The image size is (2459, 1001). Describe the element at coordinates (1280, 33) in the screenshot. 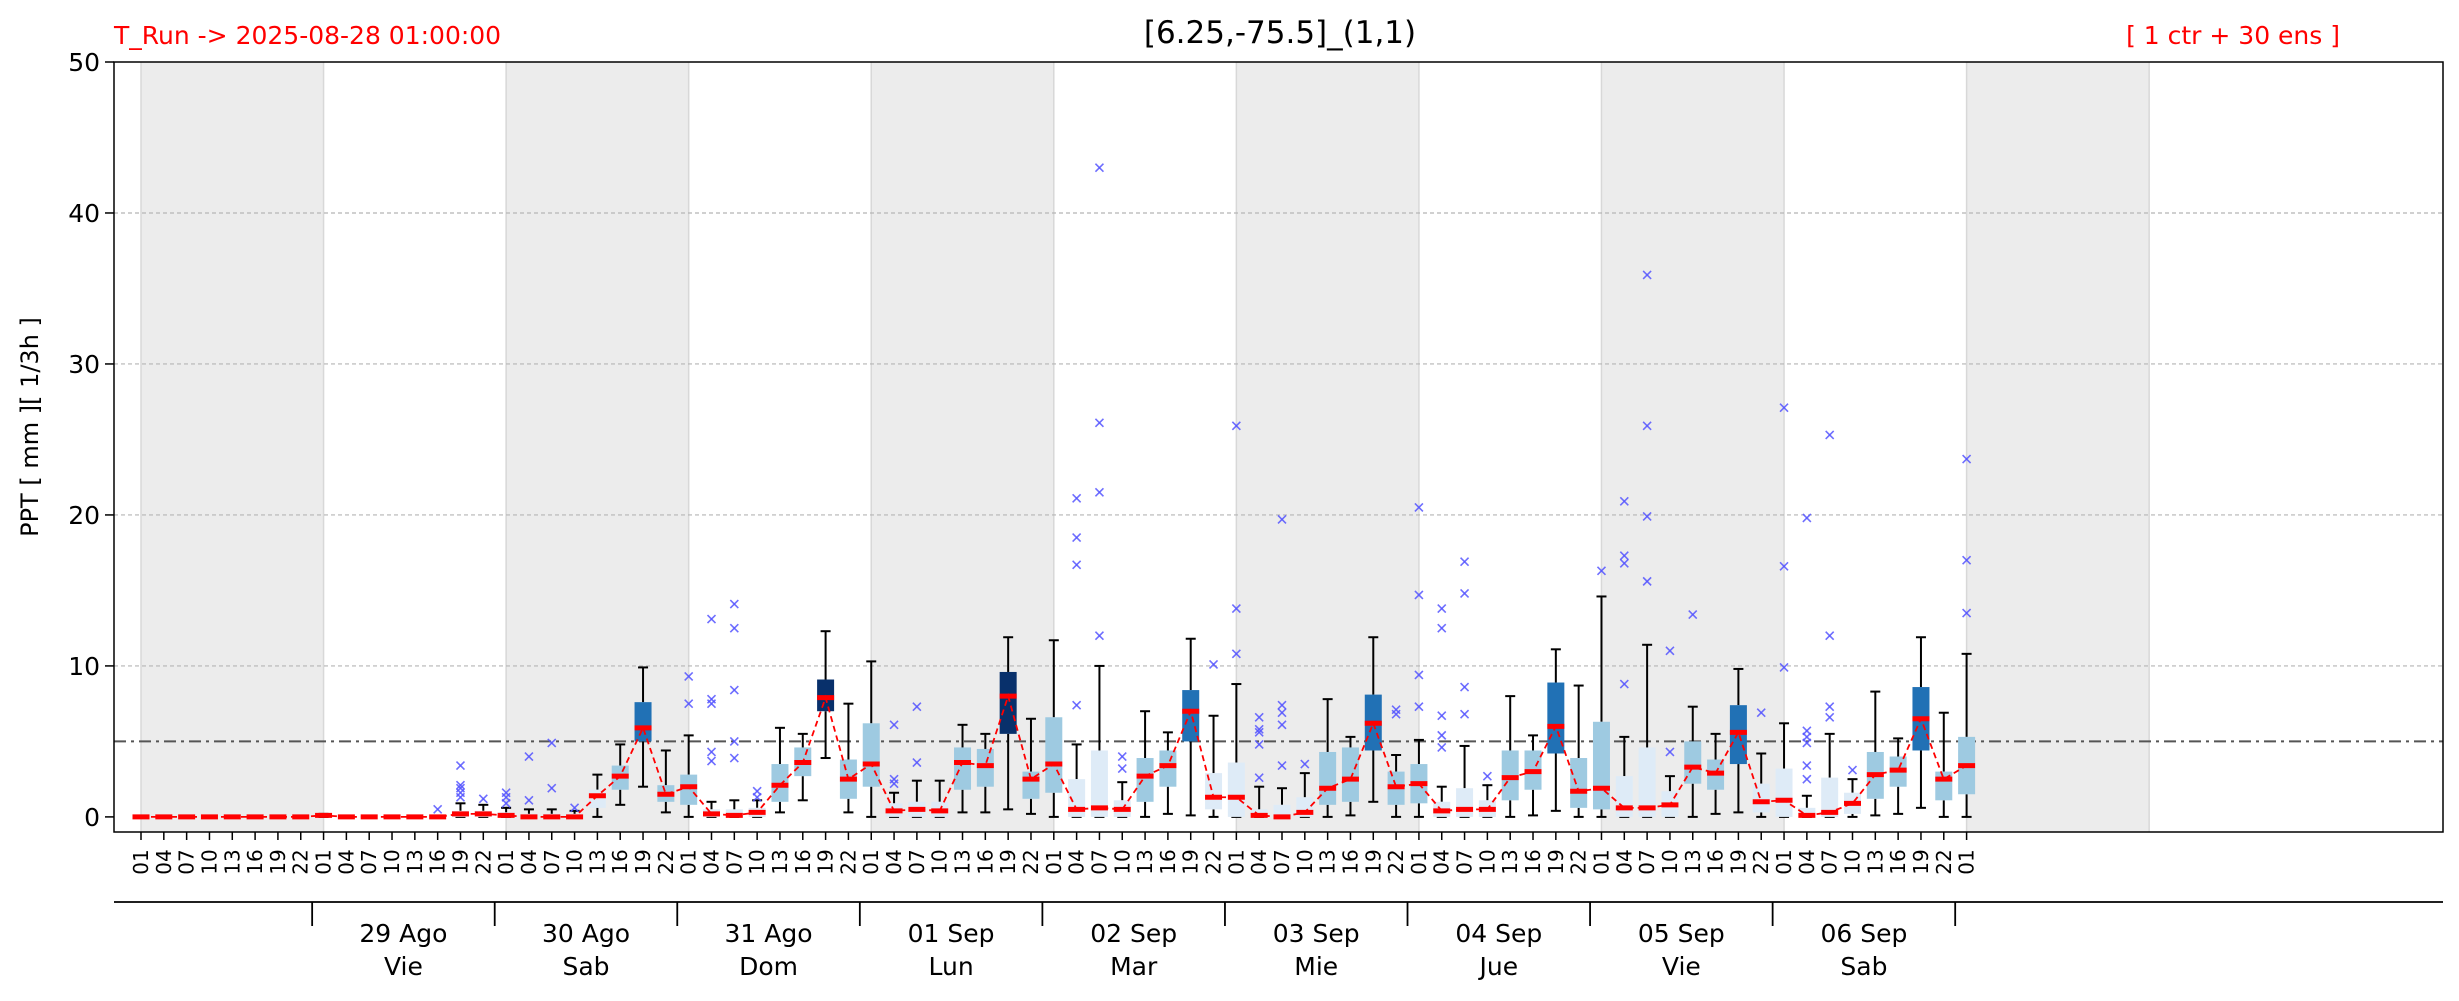

I see `chart-title: [6.25,-75.5]_(1,1)` at that location.